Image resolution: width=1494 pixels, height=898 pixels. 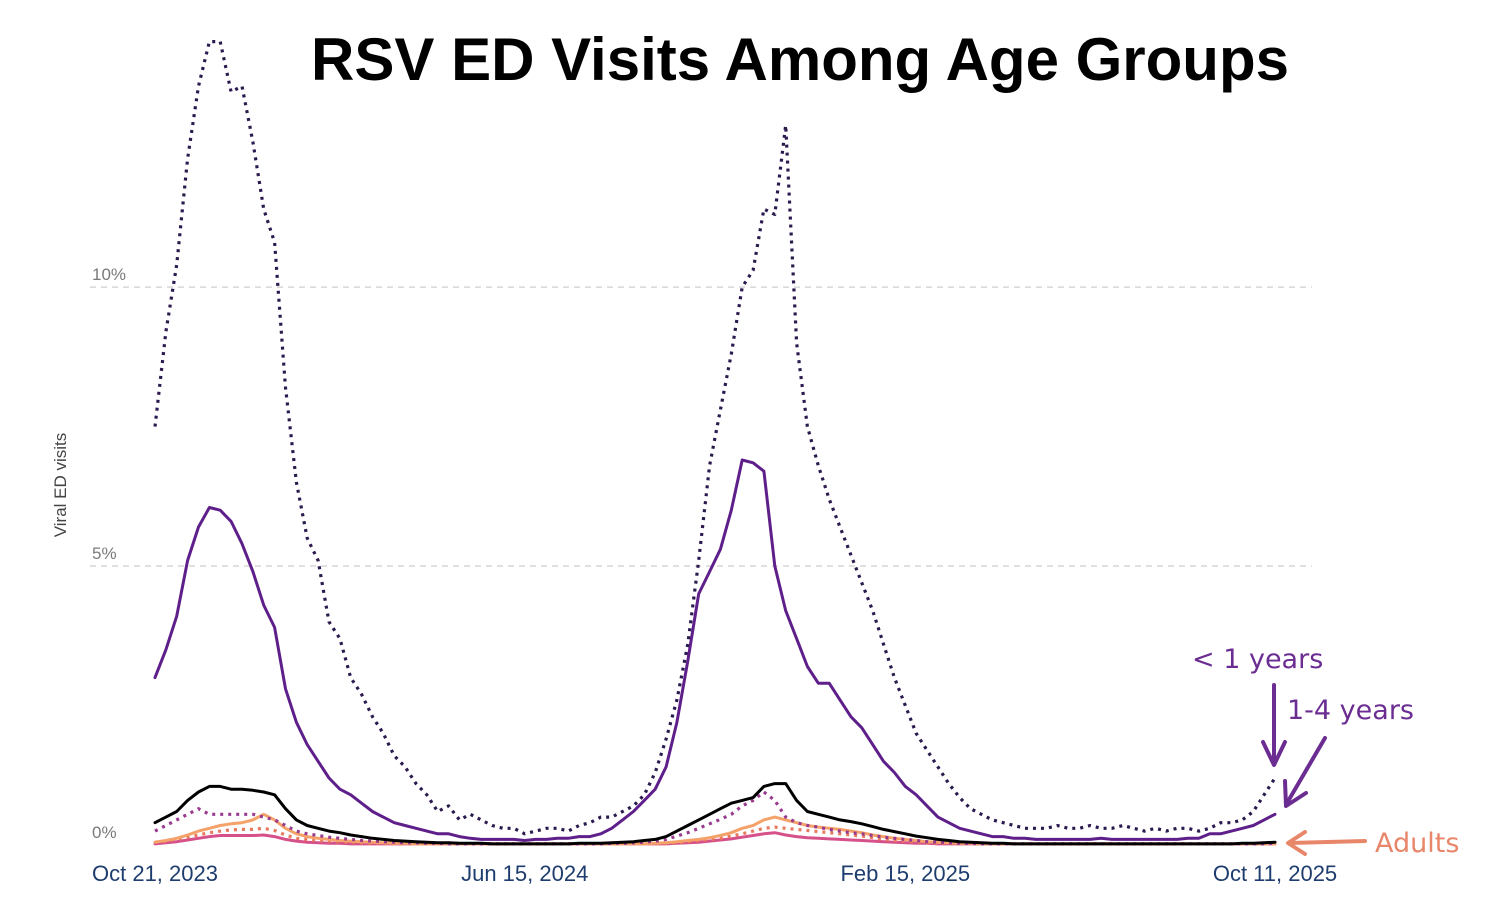 I want to click on arrow-1-4-icon, so click(x=1306, y=770).